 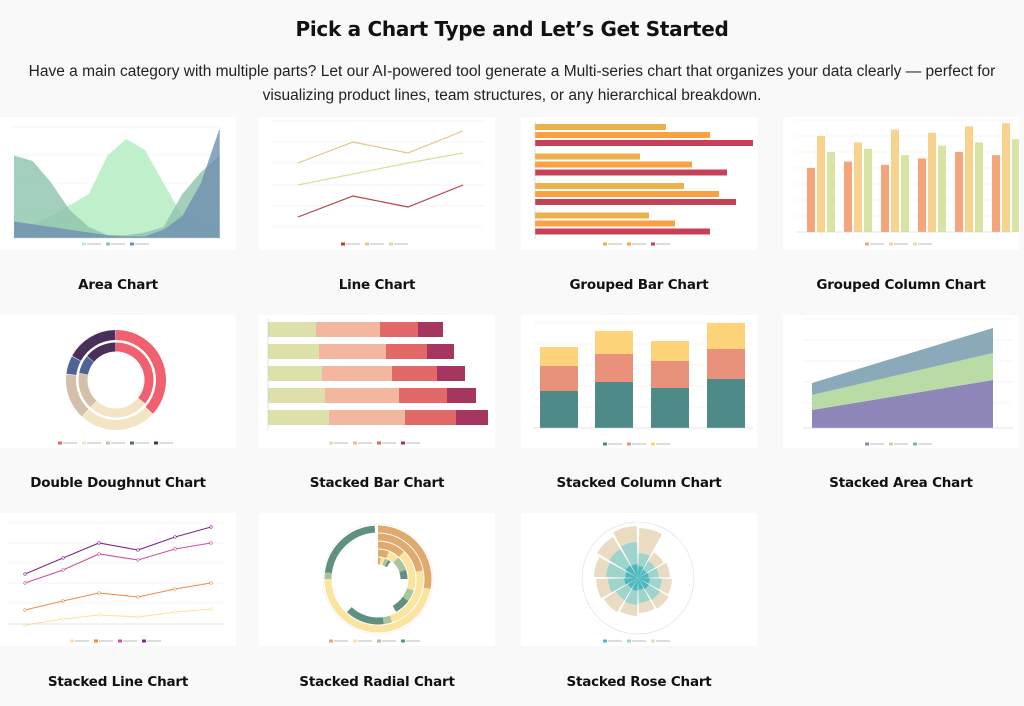 I want to click on stacked-area-chart-card: Stacked Area Chart, so click(x=901, y=403).